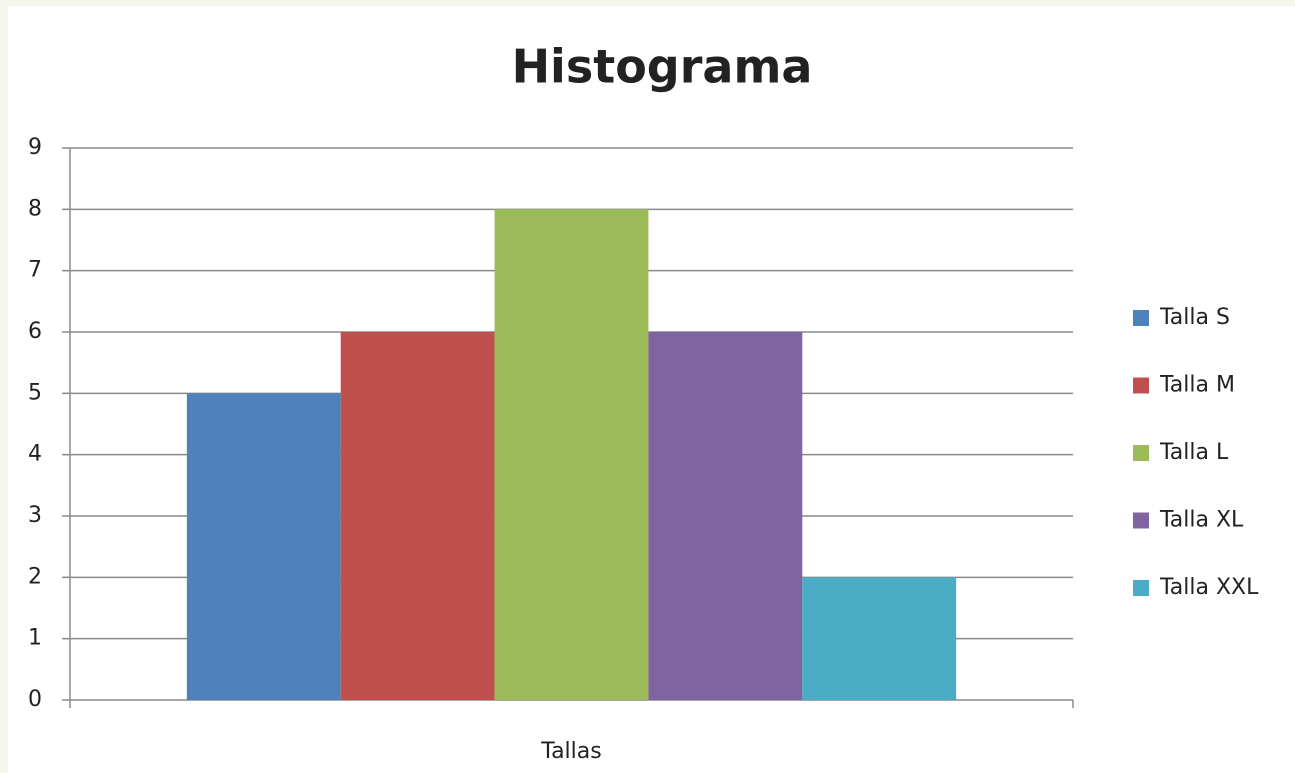 This screenshot has width=1295, height=773. Describe the element at coordinates (570, 751) in the screenshot. I see `x-tick-label: Tallas` at that location.